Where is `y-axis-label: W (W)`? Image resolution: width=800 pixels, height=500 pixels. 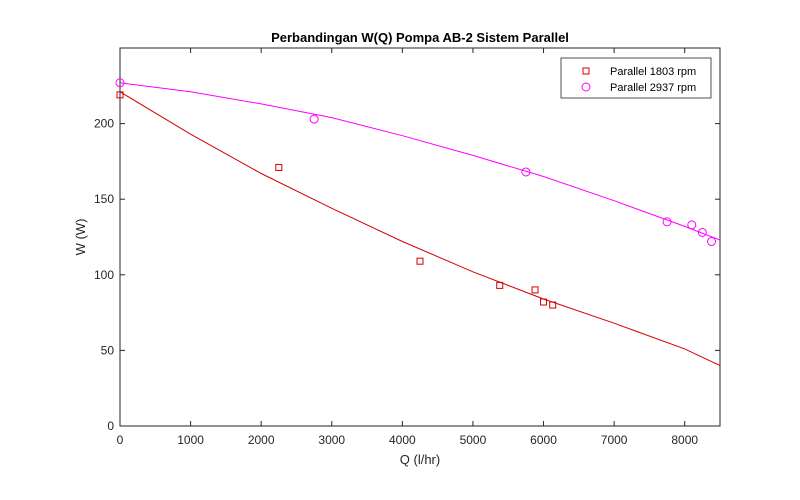
y-axis-label: W (W) is located at coordinates (80, 237).